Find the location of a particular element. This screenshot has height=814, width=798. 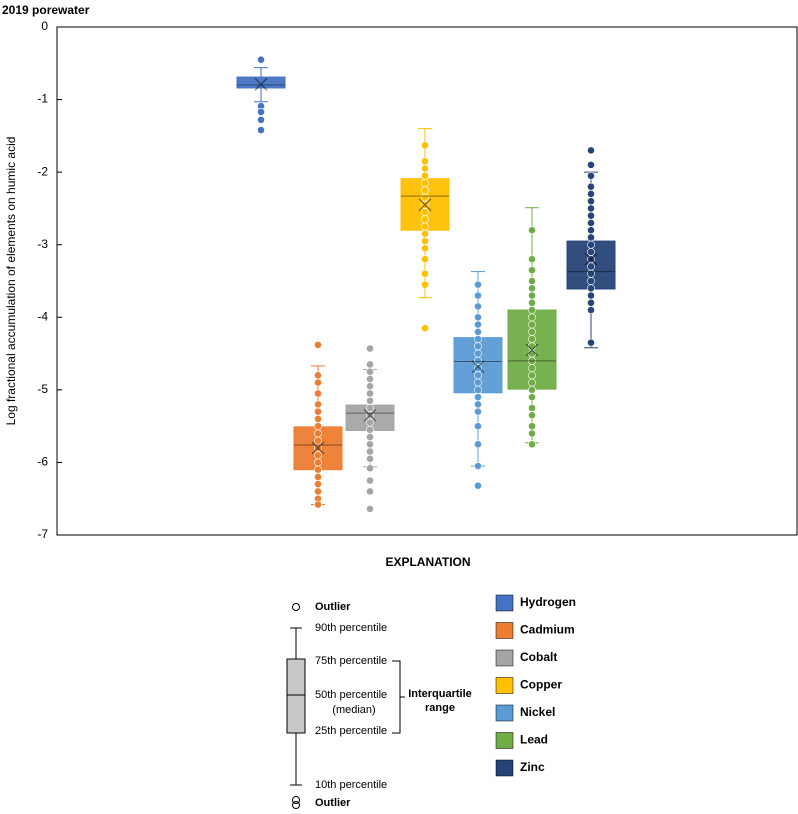

y-tick-label: 0 is located at coordinates (44, 26).